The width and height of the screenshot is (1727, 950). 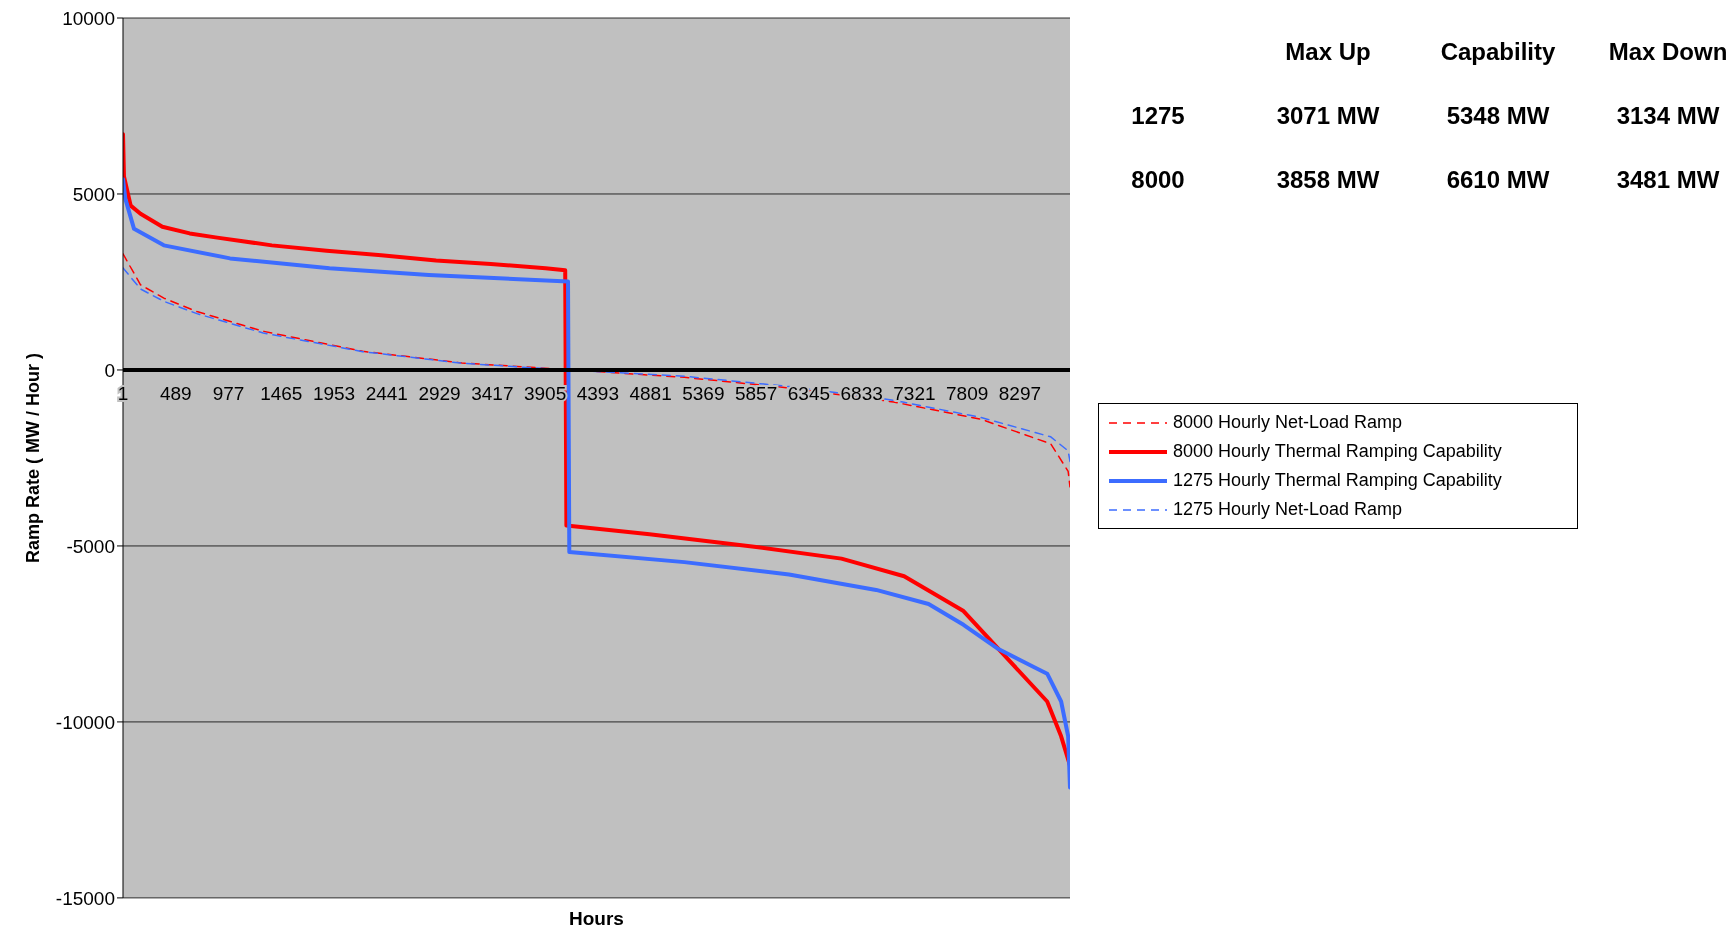 What do you see at coordinates (1020, 393) in the screenshot?
I see `x-tick-label: 8297` at bounding box center [1020, 393].